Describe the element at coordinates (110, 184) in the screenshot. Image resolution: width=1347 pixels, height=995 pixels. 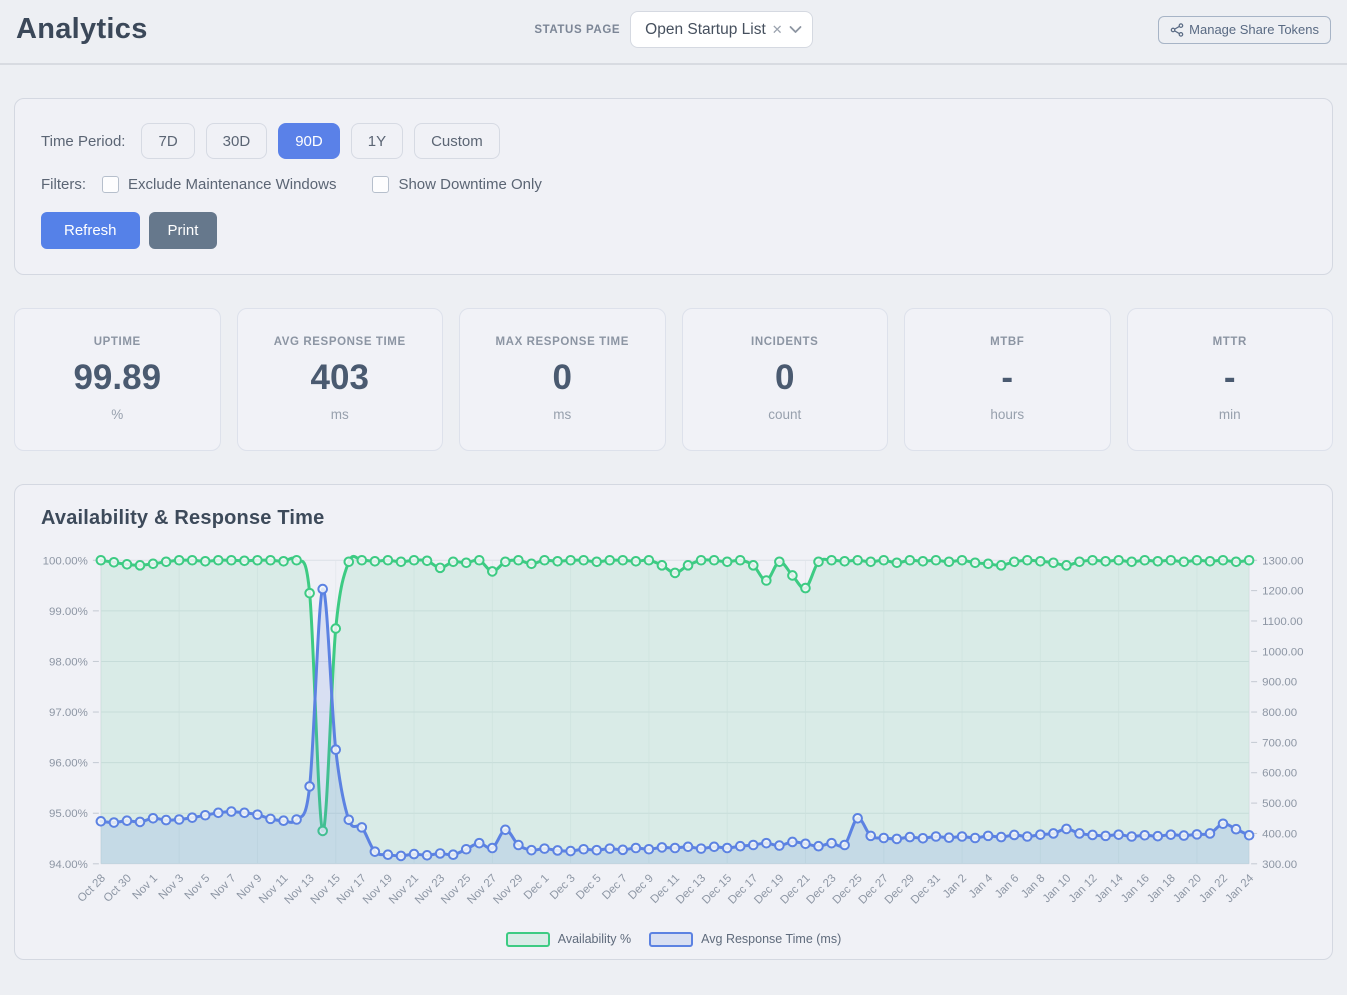
I see `exclude-maintenance-checkbox` at that location.